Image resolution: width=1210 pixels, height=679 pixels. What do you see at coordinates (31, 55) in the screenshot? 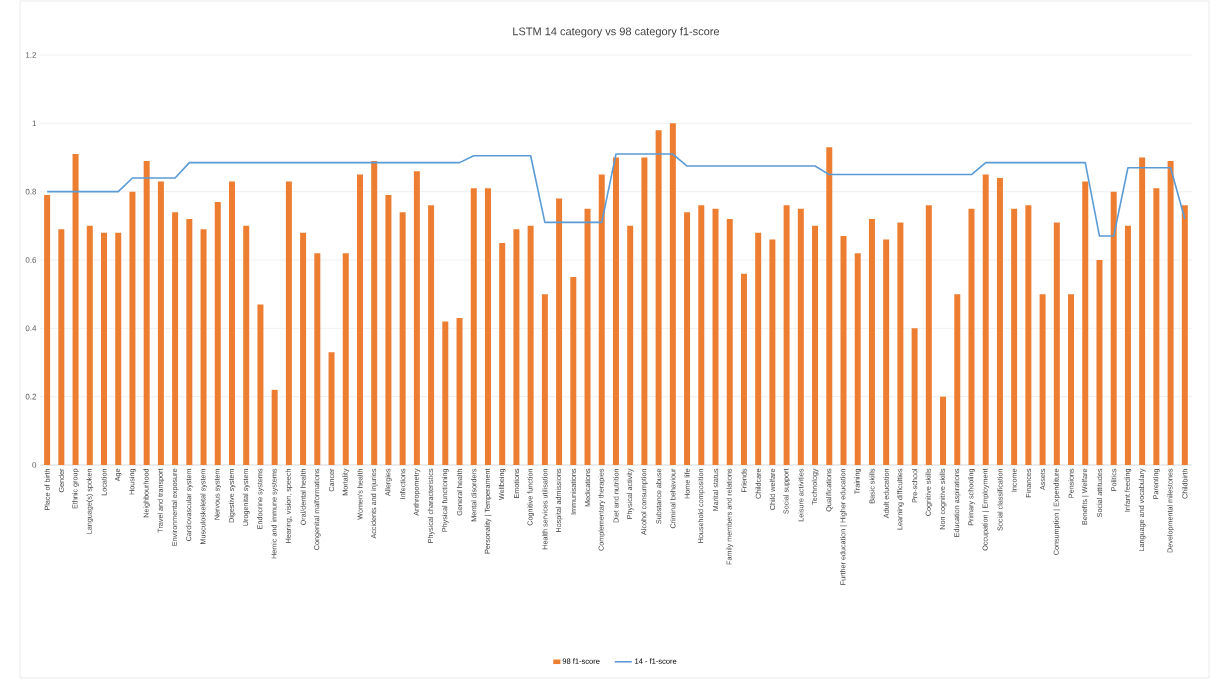
I see `y-tick-label: 1.2` at bounding box center [31, 55].